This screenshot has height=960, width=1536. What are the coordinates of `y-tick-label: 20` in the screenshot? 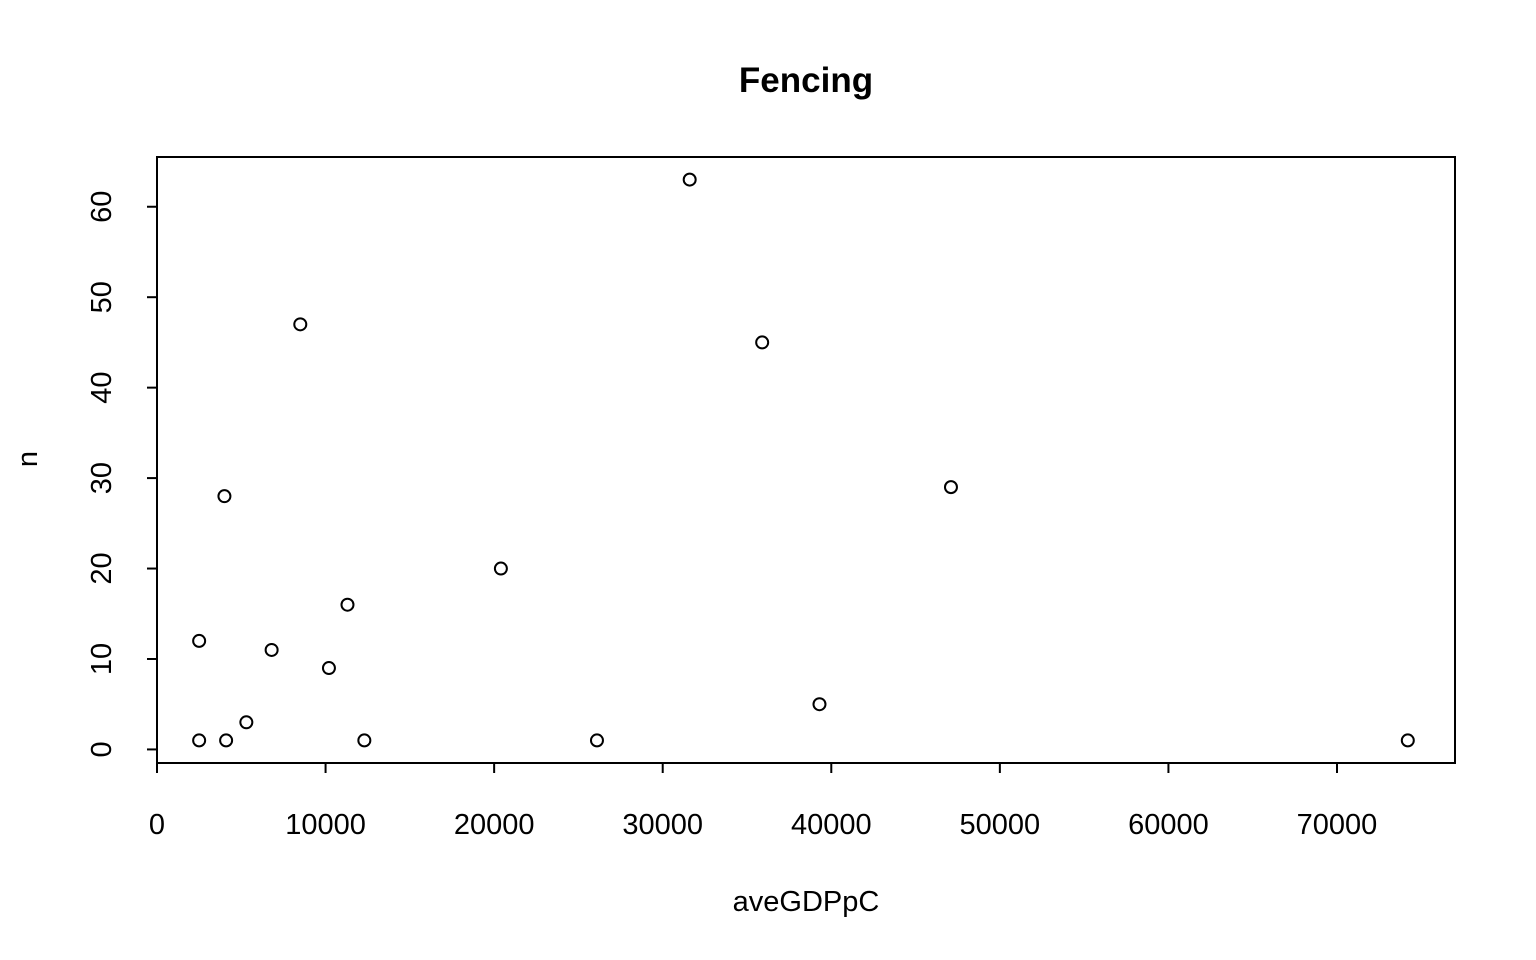 It's located at (102, 568).